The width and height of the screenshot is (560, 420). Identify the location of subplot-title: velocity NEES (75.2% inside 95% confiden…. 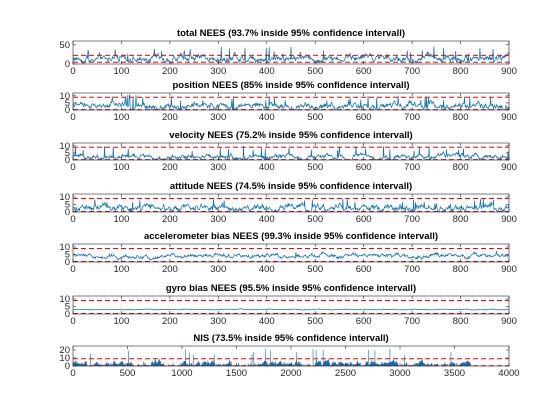
(290, 135).